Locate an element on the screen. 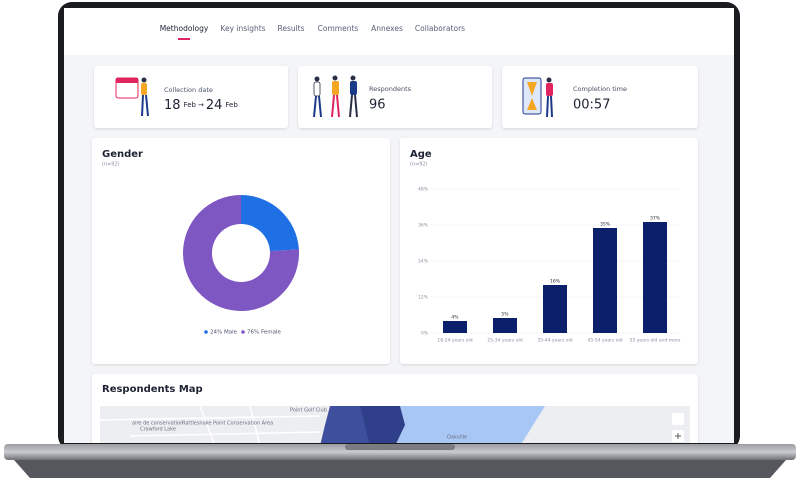  y-tick-label: 12% is located at coordinates (423, 298).